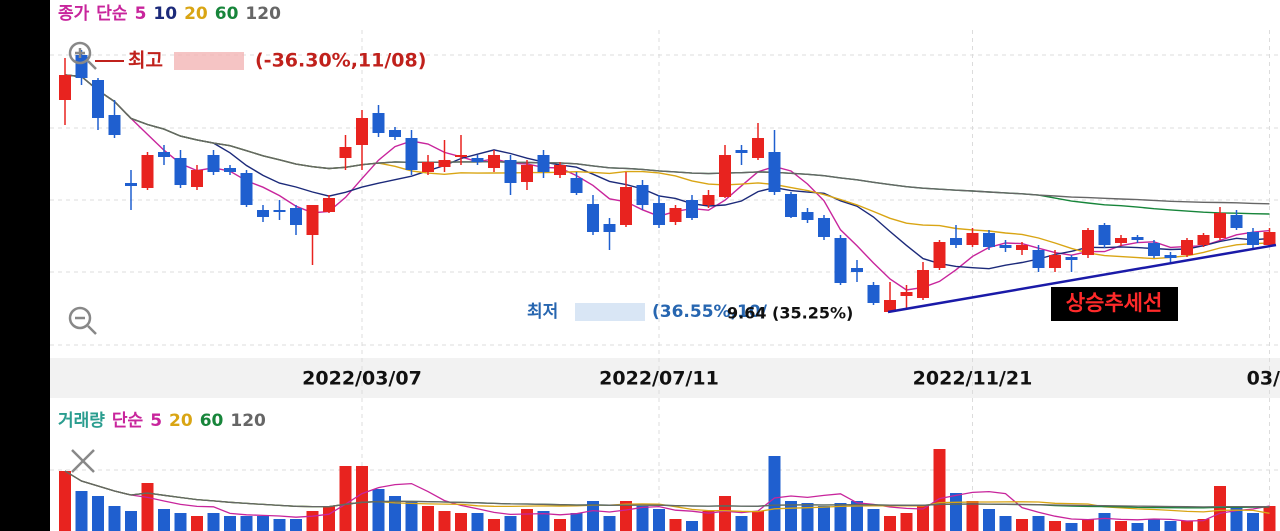 This screenshot has height=531, width=1280. Describe the element at coordinates (82, 320) in the screenshot. I see `zoom-out` at that location.